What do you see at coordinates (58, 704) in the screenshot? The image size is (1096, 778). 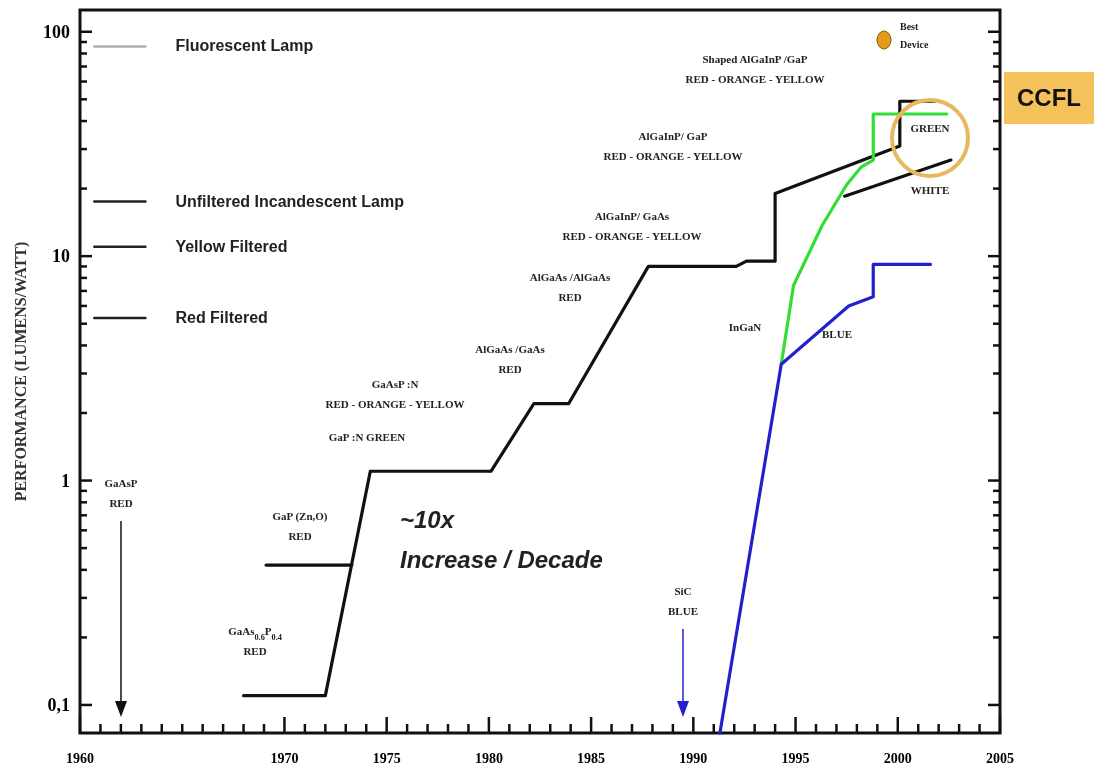 I see `y-tick-label: 0,1` at bounding box center [58, 704].